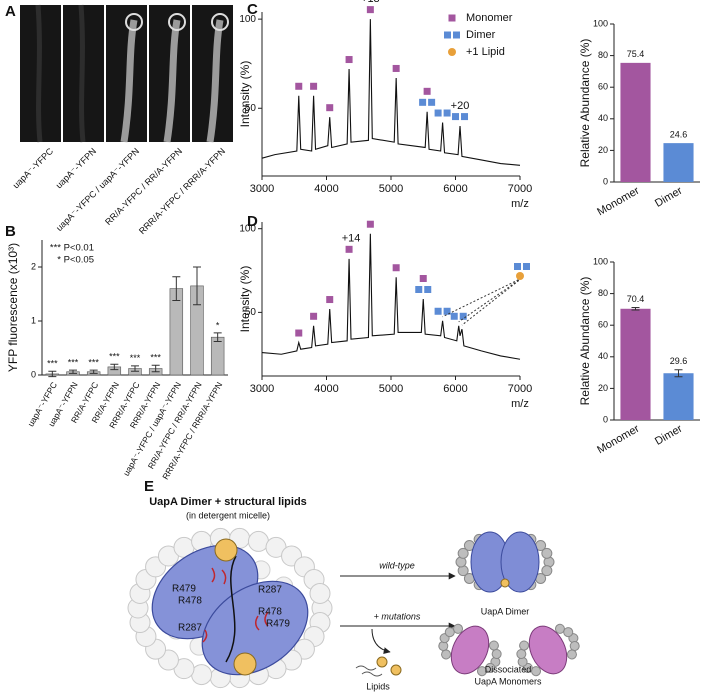  Describe the element at coordinates (252, 221) in the screenshot. I see `panel-label: D` at that location.